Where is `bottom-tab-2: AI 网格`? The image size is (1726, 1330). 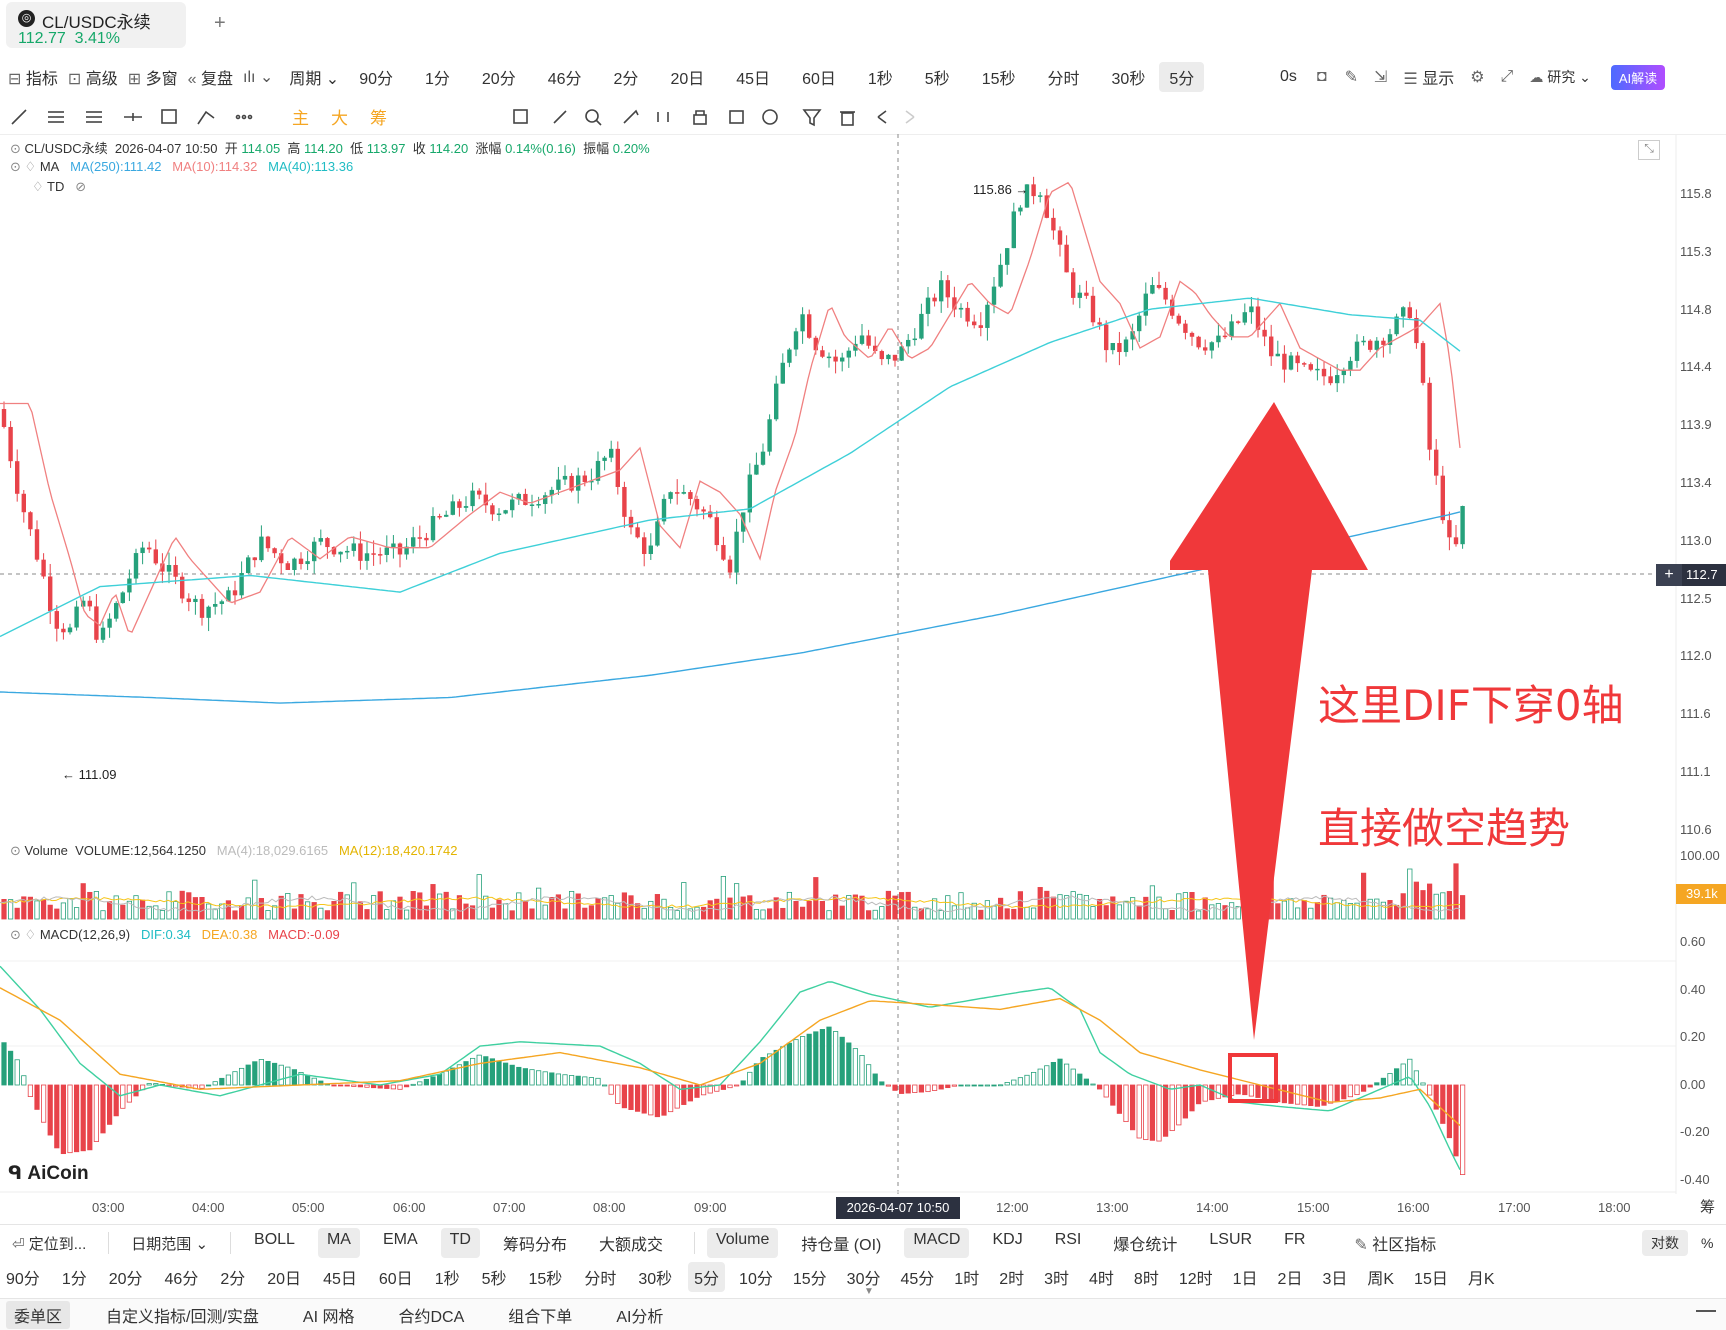
bottom-tab-2: AI 网格 is located at coordinates (328, 1317).